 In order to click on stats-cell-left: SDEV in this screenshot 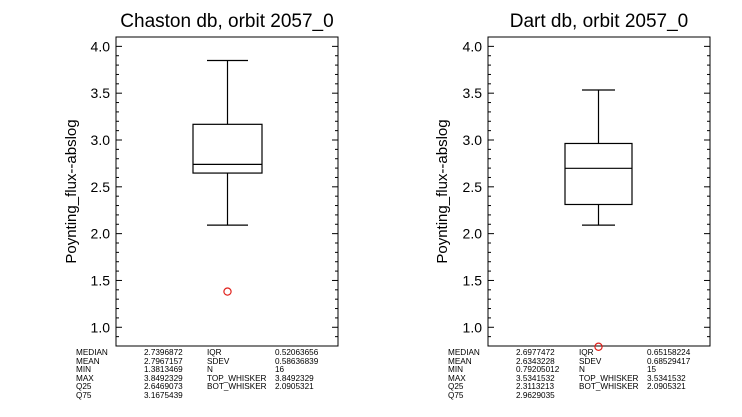, I will do `click(218, 361)`.